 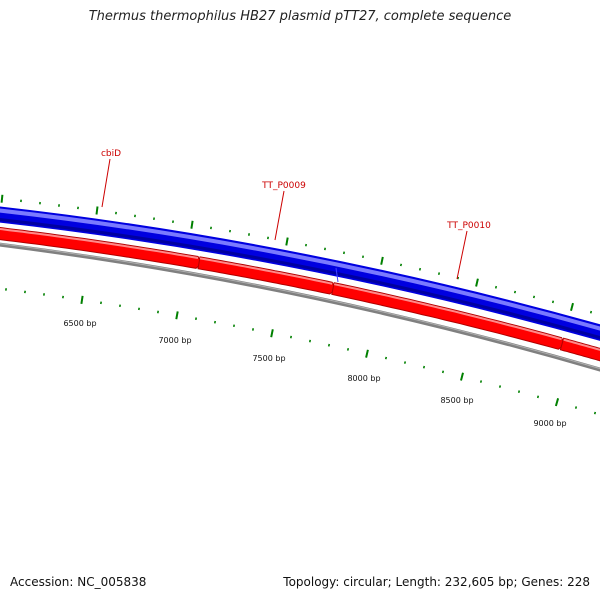 What do you see at coordinates (549, 423) in the screenshot?
I see `scale-label-9000: 9000 bp` at bounding box center [549, 423].